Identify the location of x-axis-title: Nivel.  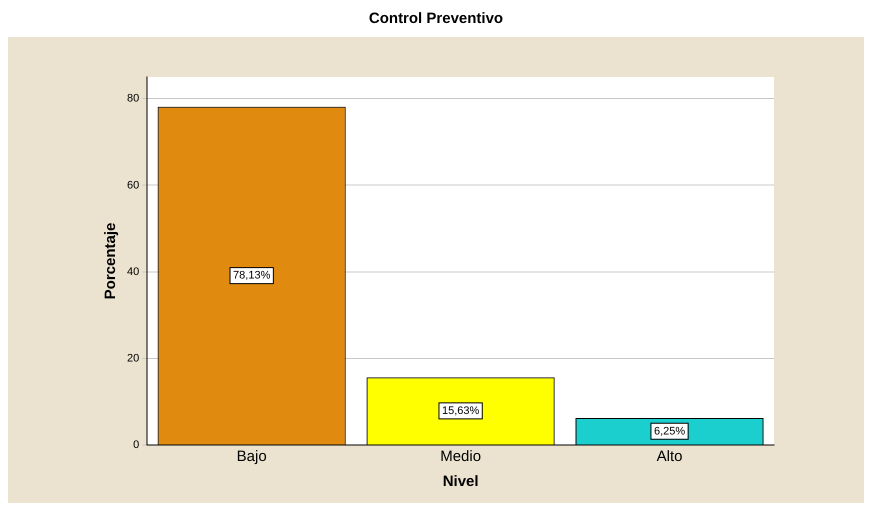
(460, 481).